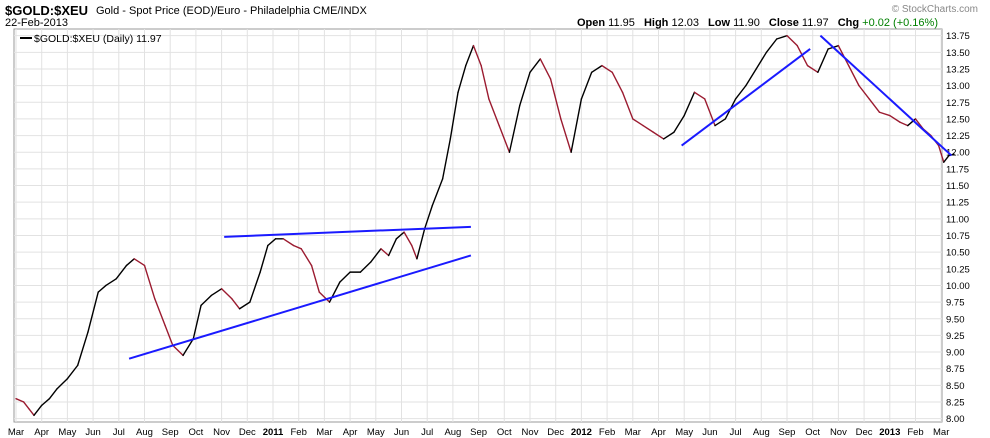 The width and height of the screenshot is (990, 438). I want to click on y-tick-label: 12.75, so click(958, 103).